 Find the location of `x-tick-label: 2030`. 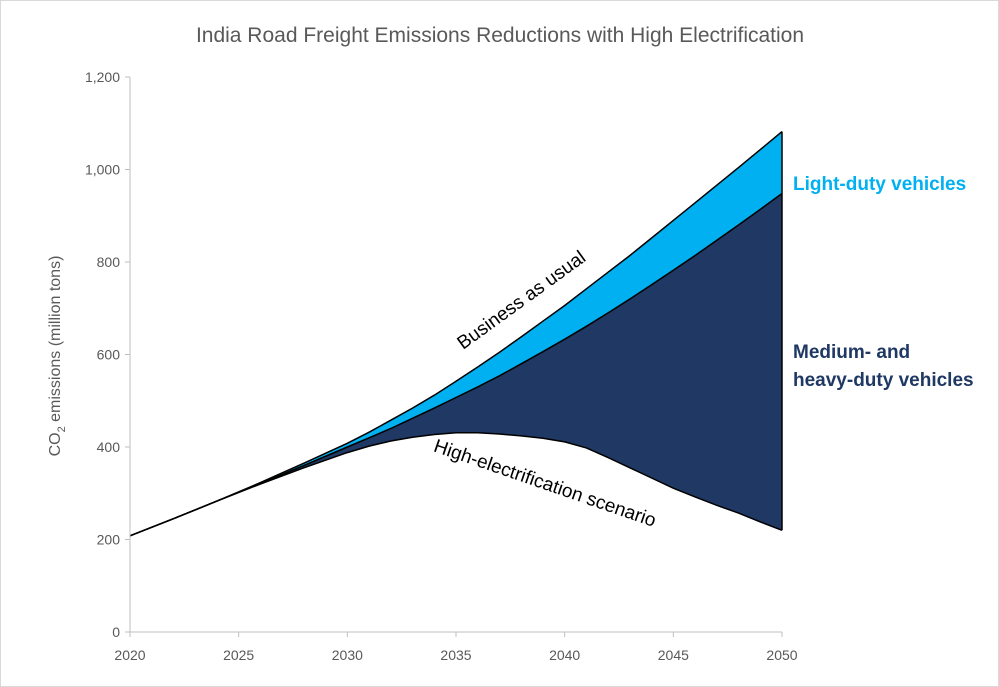

x-tick-label: 2030 is located at coordinates (347, 655).